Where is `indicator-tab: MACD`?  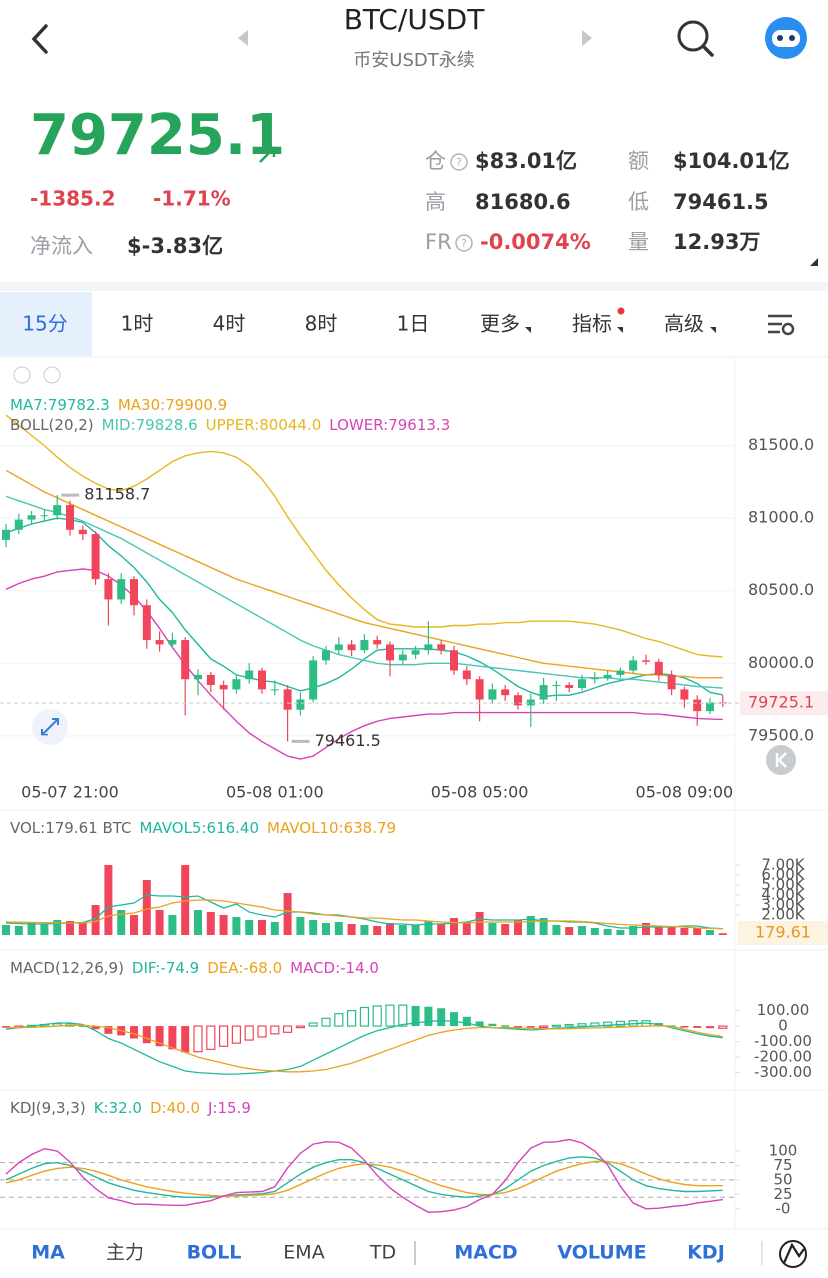
indicator-tab: MACD is located at coordinates (485, 1253).